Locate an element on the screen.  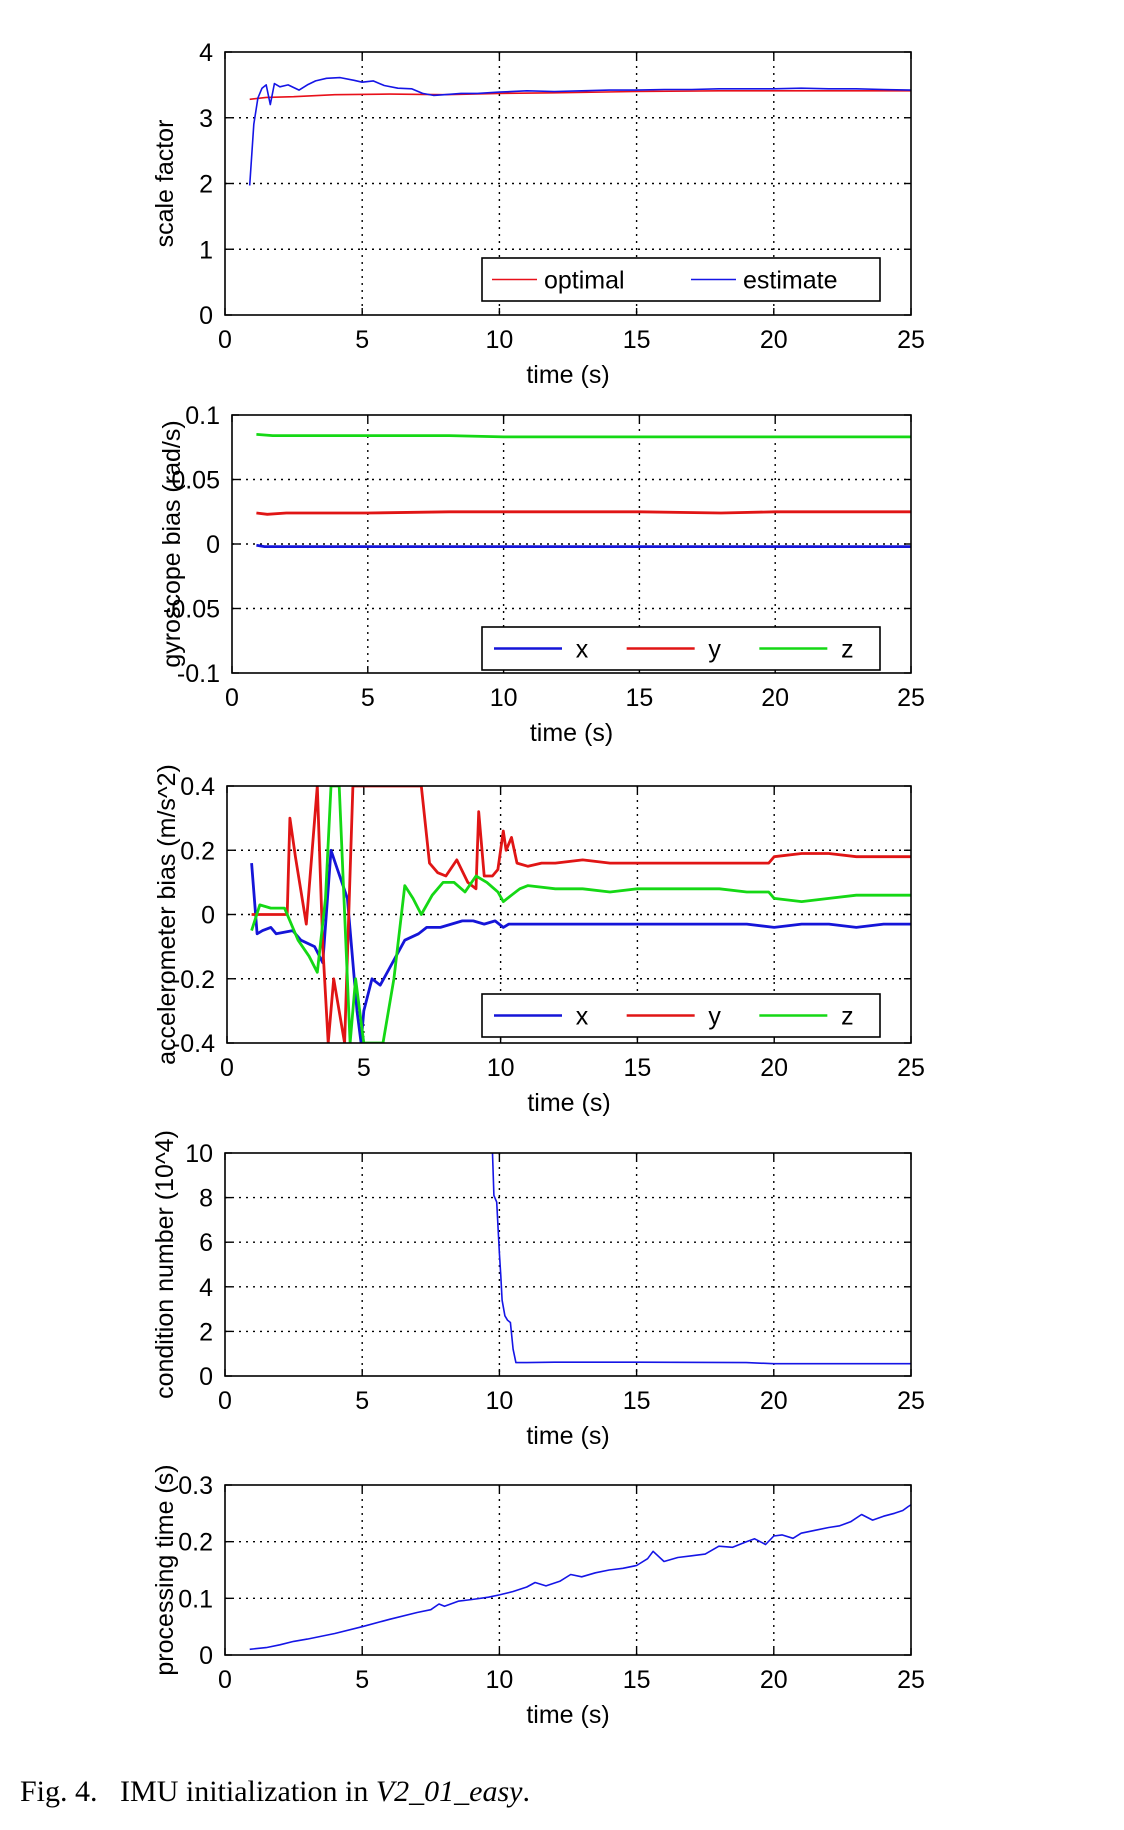
legend-label-optimal: optimal is located at coordinates (584, 281).